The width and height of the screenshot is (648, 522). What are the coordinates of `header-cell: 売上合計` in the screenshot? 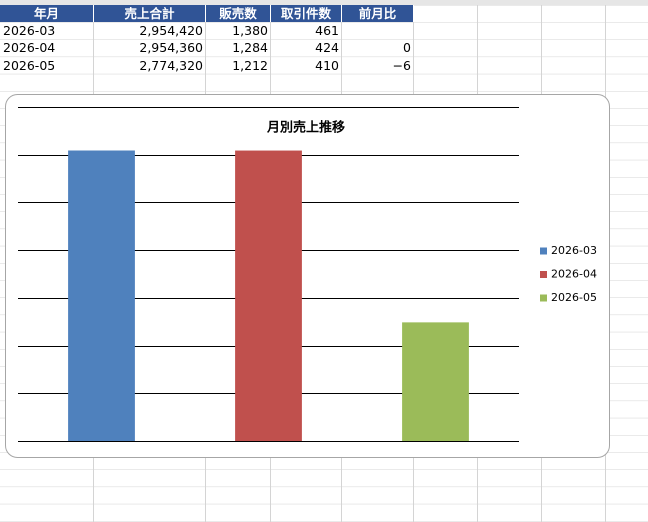 It's located at (150, 13).